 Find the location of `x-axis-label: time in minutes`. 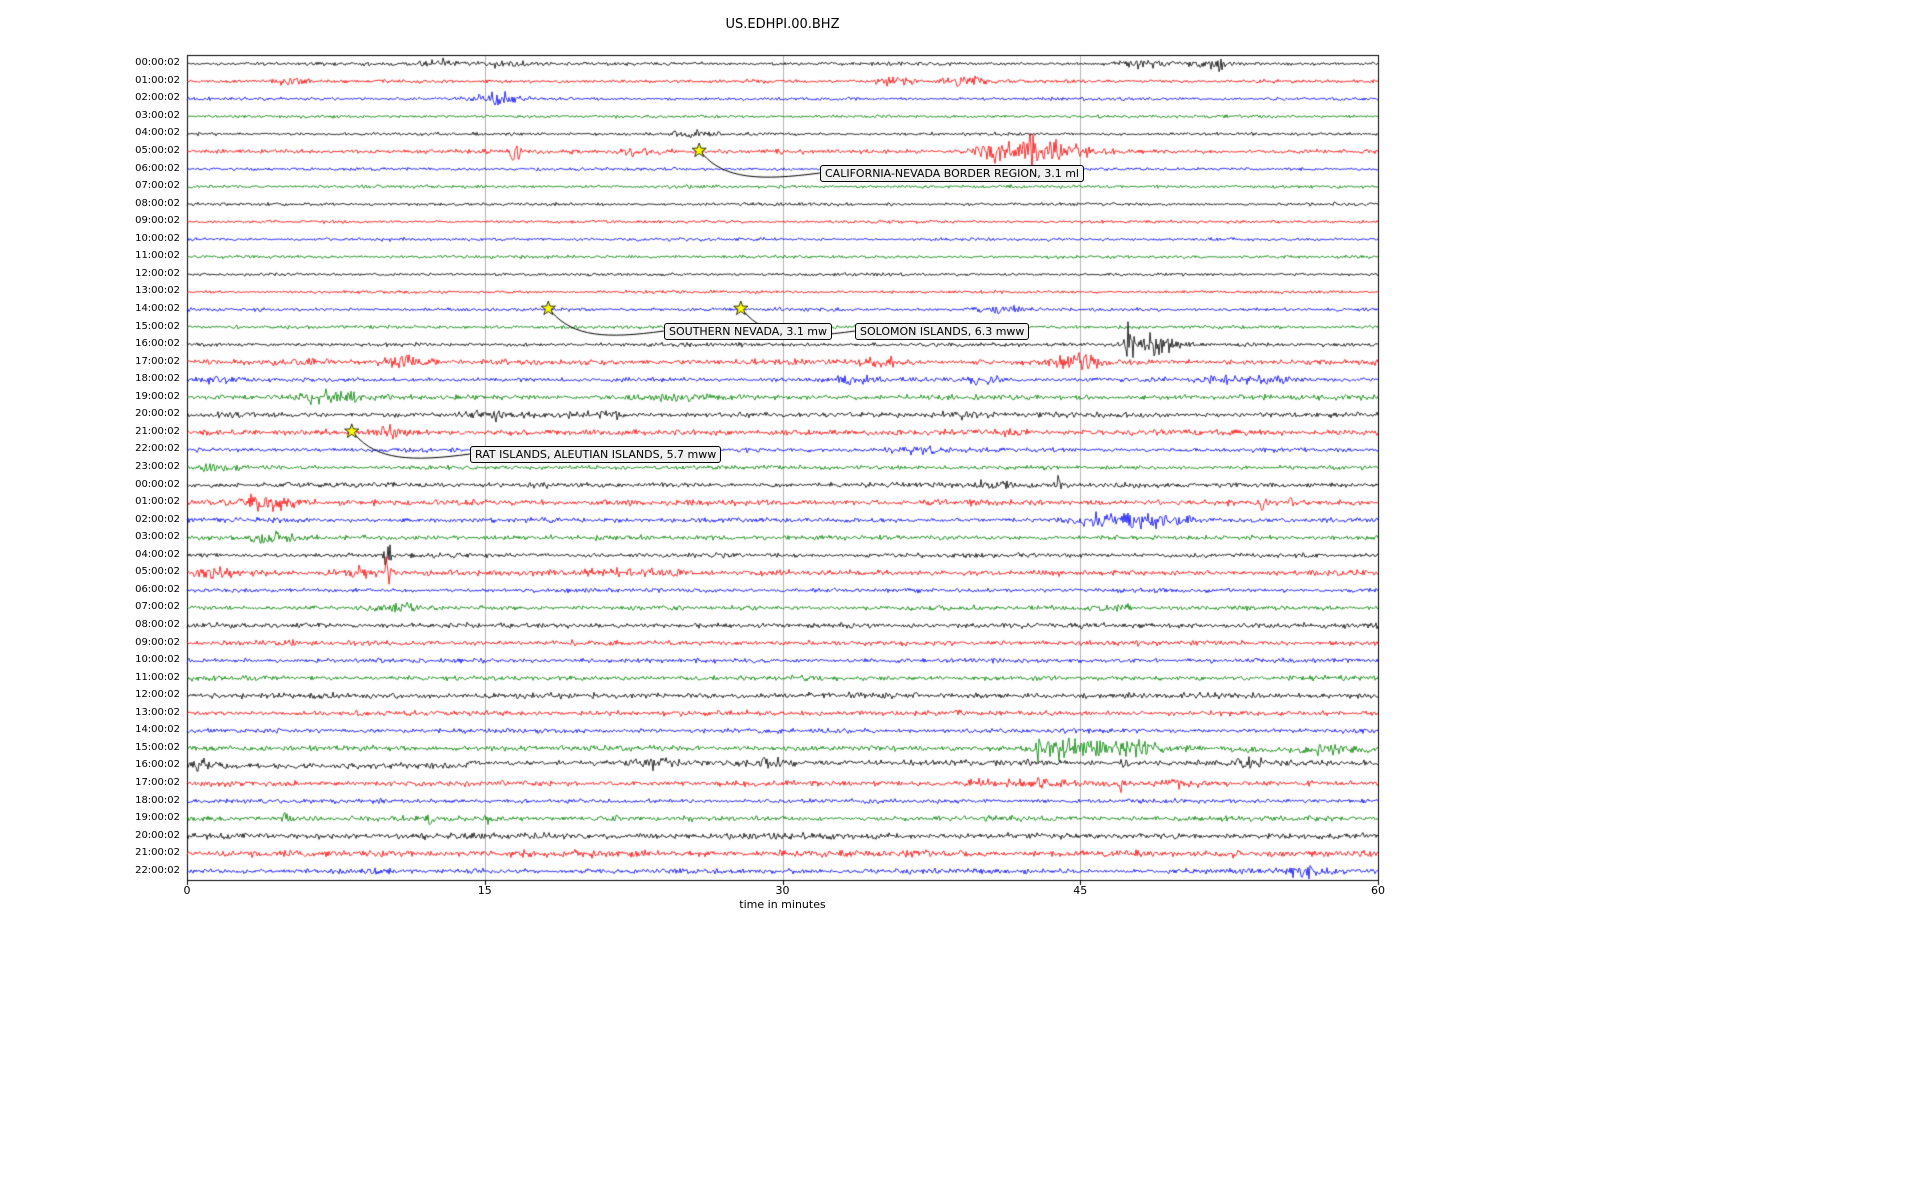

x-axis-label: time in minutes is located at coordinates (782, 904).